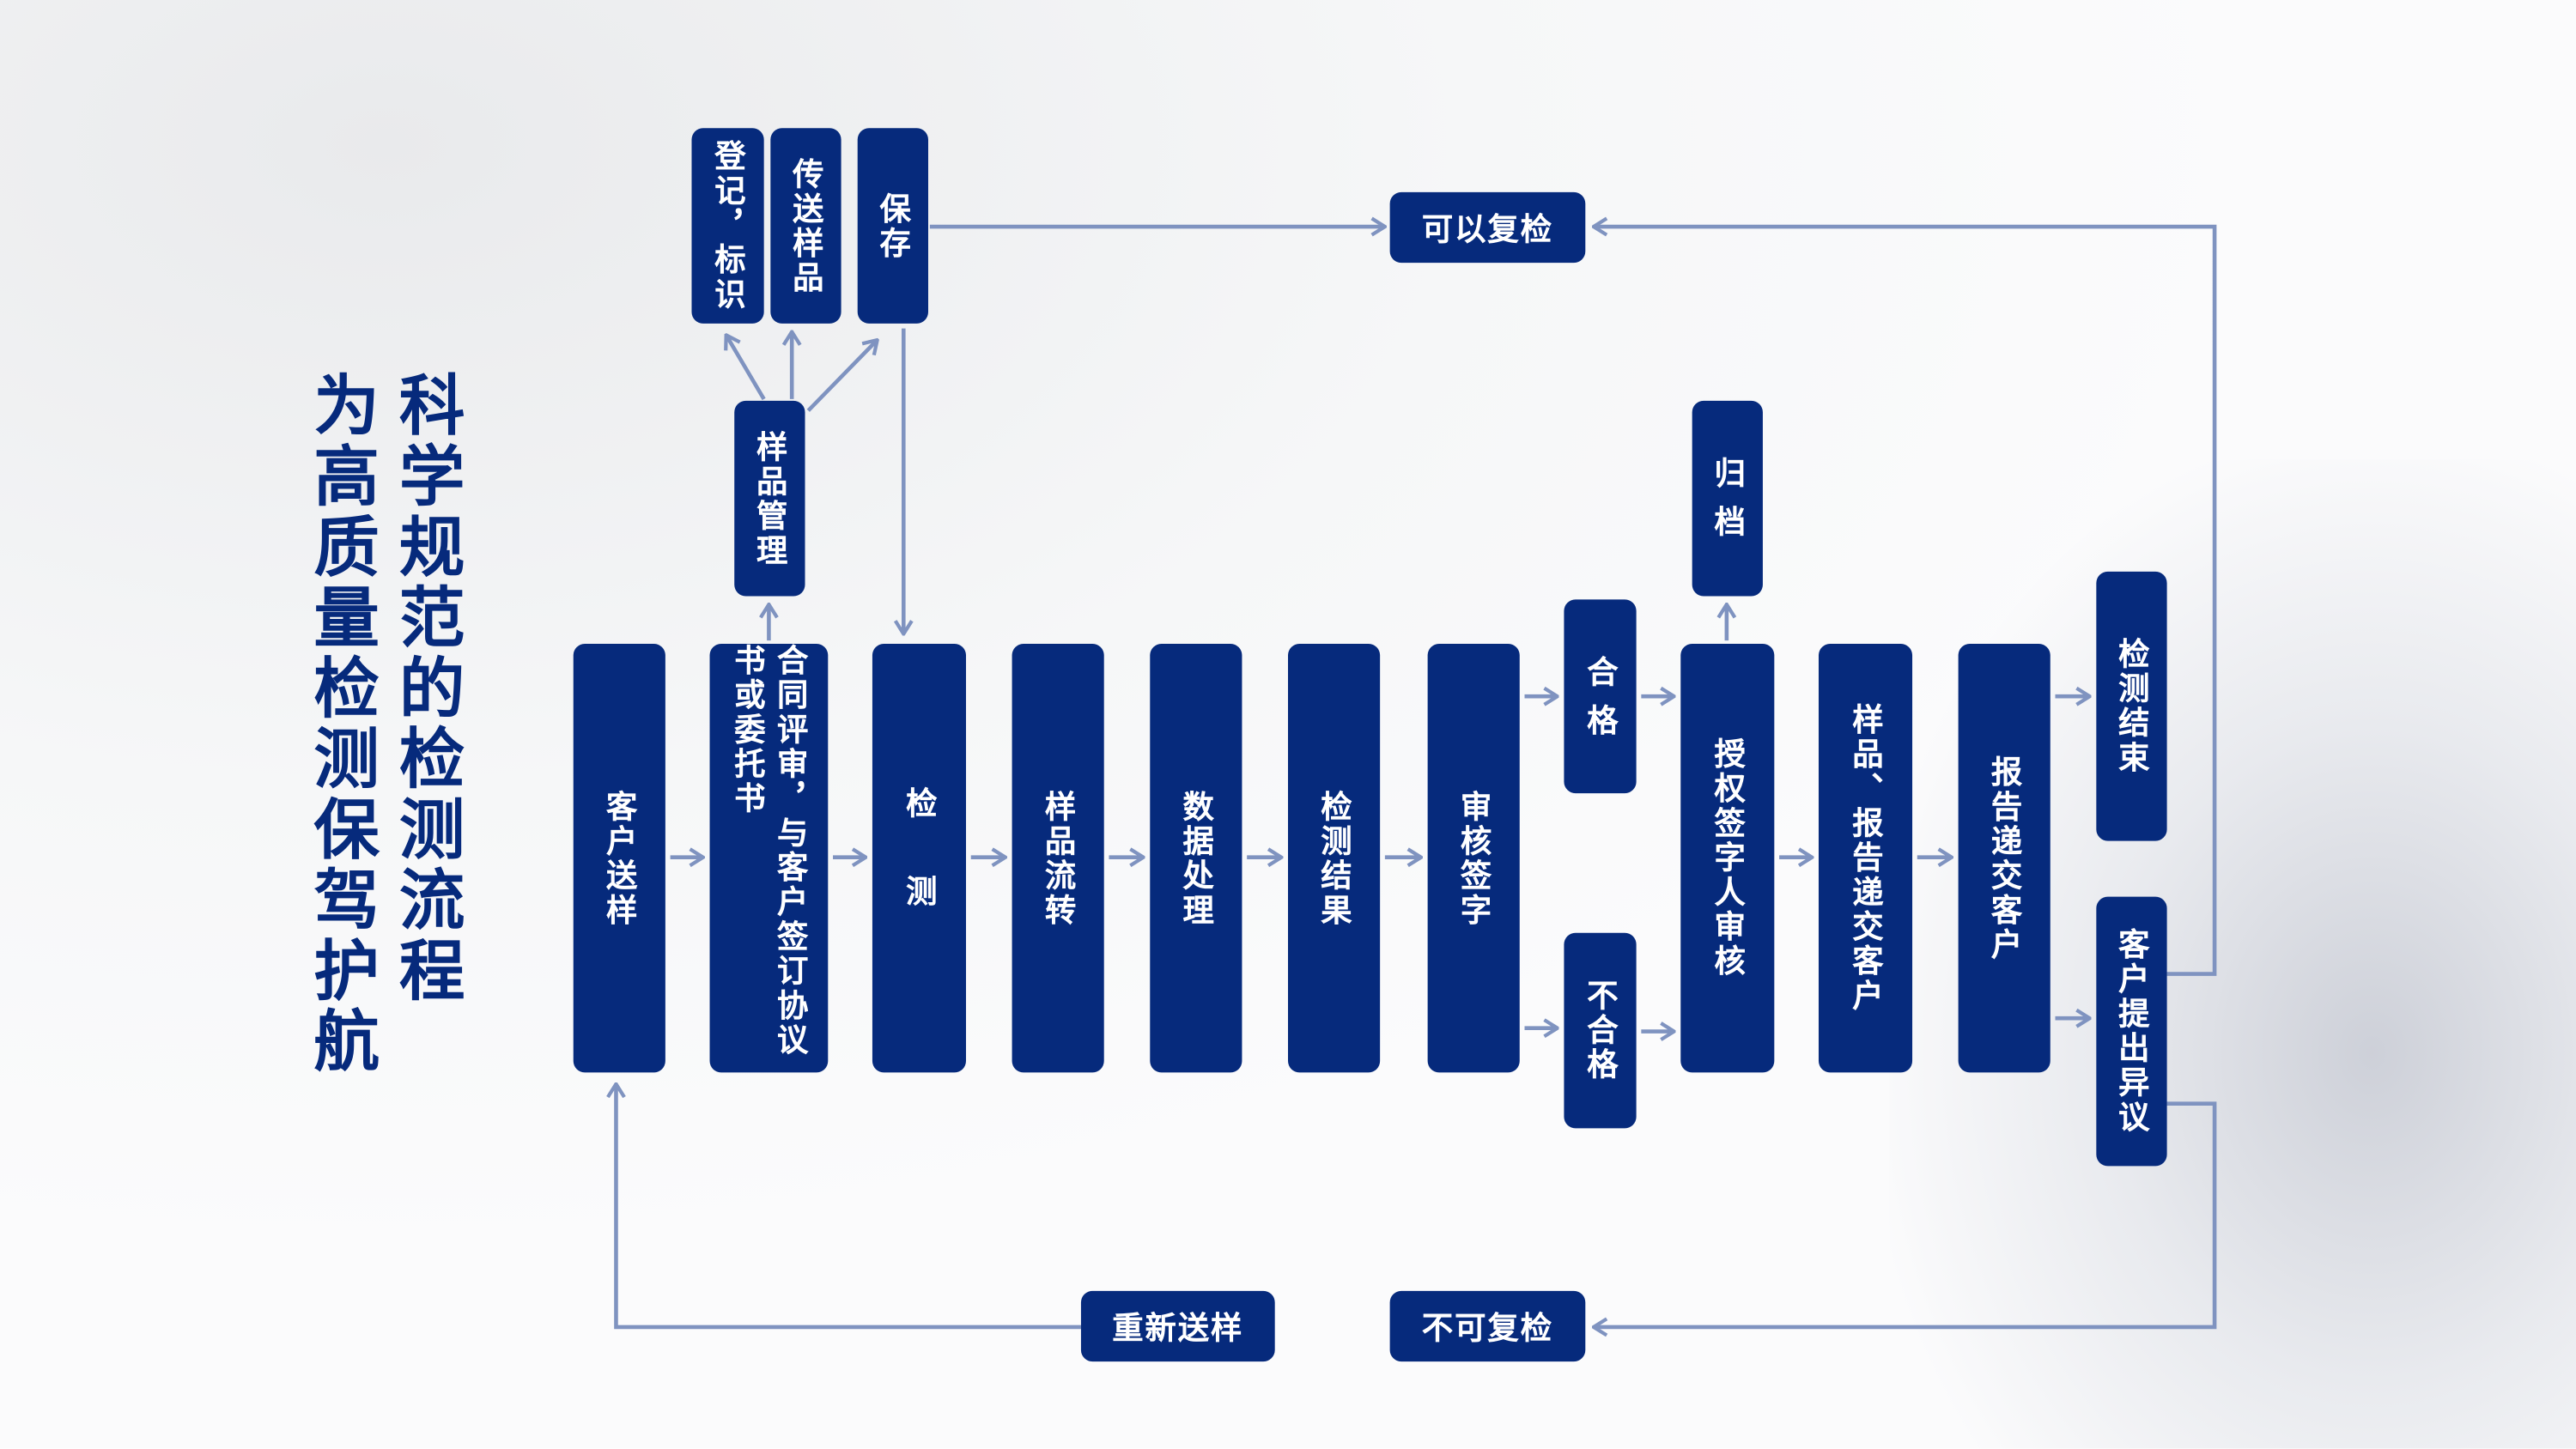  Describe the element at coordinates (841, 376) in the screenshot. I see `arrow-mgmt-store` at that location.